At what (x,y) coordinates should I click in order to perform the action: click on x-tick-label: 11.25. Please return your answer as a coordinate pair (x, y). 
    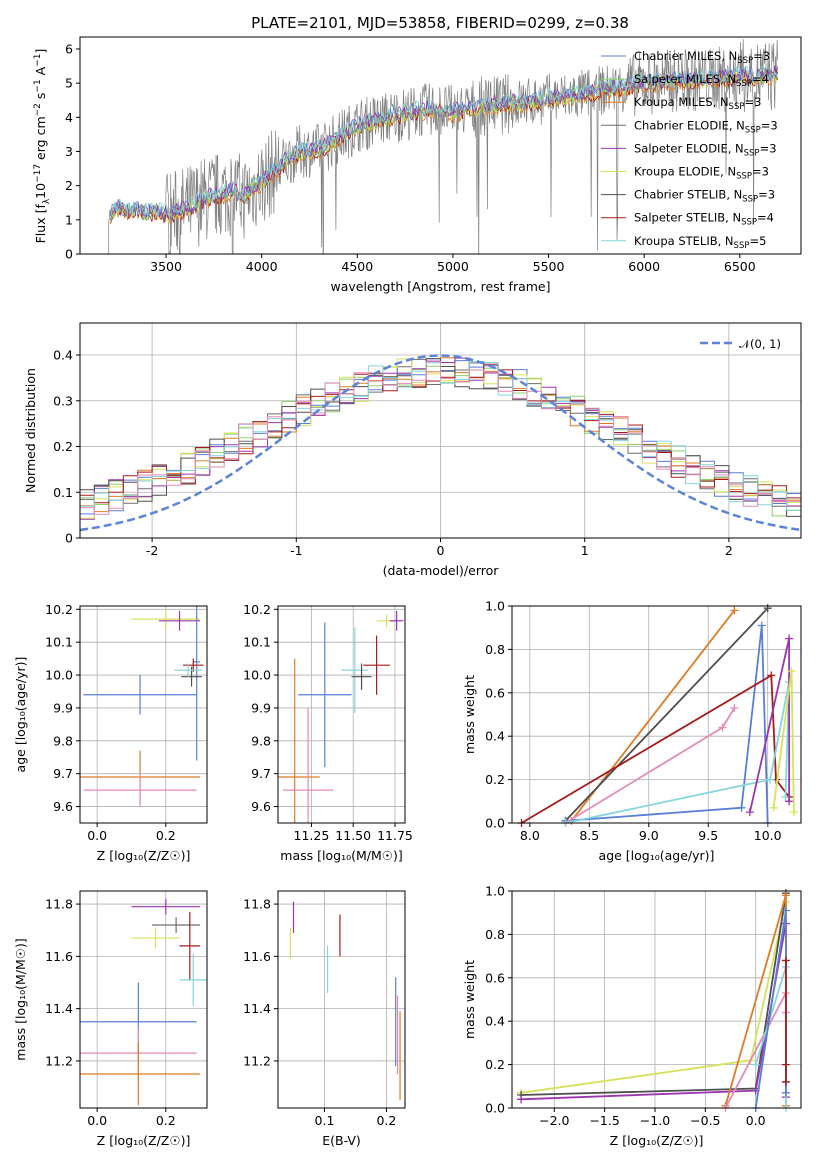
    Looking at the image, I should click on (312, 835).